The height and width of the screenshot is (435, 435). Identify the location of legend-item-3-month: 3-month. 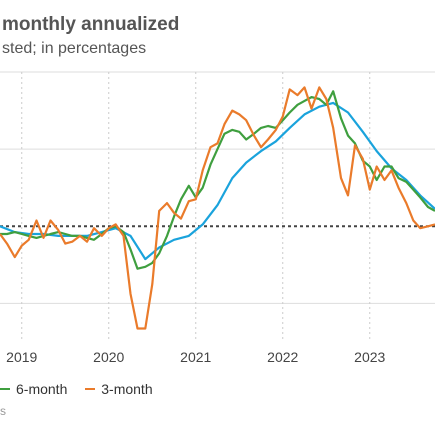
(119, 389).